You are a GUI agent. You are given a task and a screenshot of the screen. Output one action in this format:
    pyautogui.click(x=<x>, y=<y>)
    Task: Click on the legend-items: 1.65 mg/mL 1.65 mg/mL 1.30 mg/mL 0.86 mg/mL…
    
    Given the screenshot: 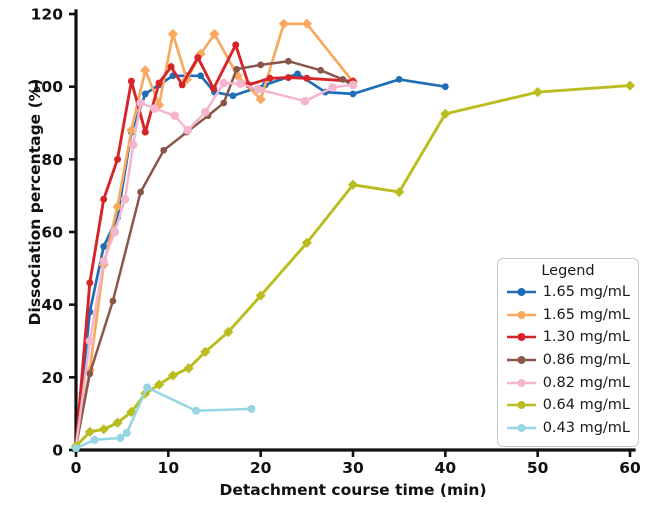 What is the action you would take?
    pyautogui.click(x=568, y=360)
    